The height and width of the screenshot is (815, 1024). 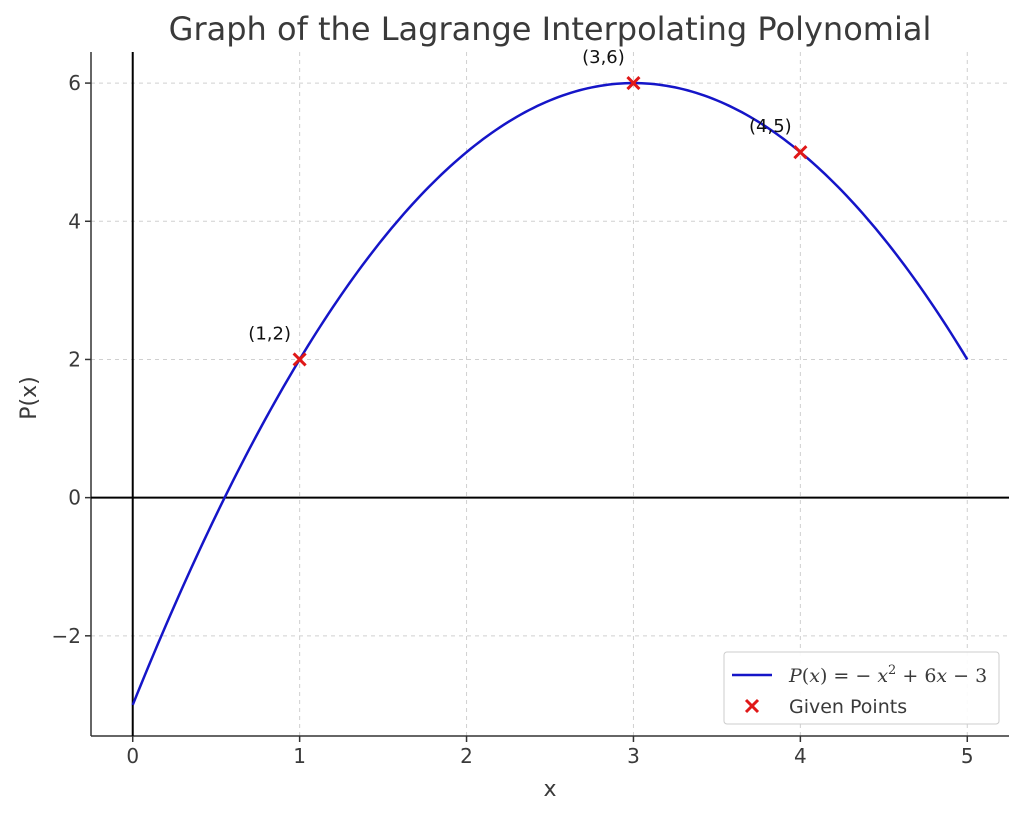 I want to click on y-tick-label: 6, so click(x=74, y=83).